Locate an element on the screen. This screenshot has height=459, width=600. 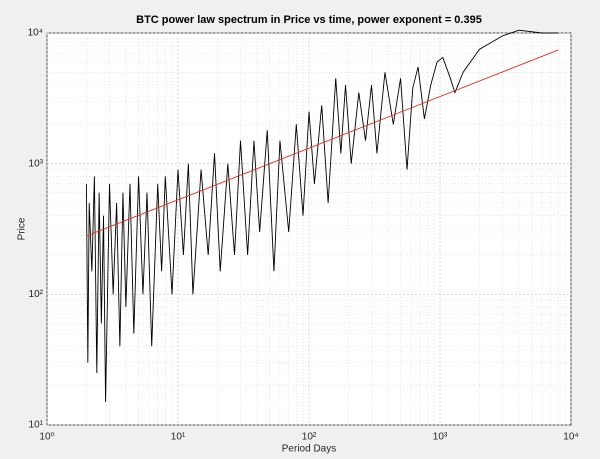
y-tick-label: 10³ is located at coordinates (36, 163).